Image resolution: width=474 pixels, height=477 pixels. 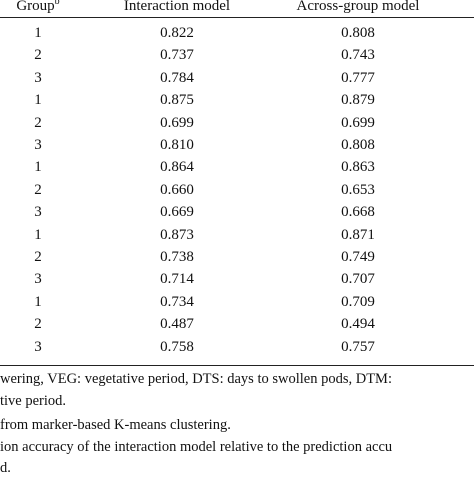 I want to click on header-interaction-model: Interaction model, so click(x=177, y=7).